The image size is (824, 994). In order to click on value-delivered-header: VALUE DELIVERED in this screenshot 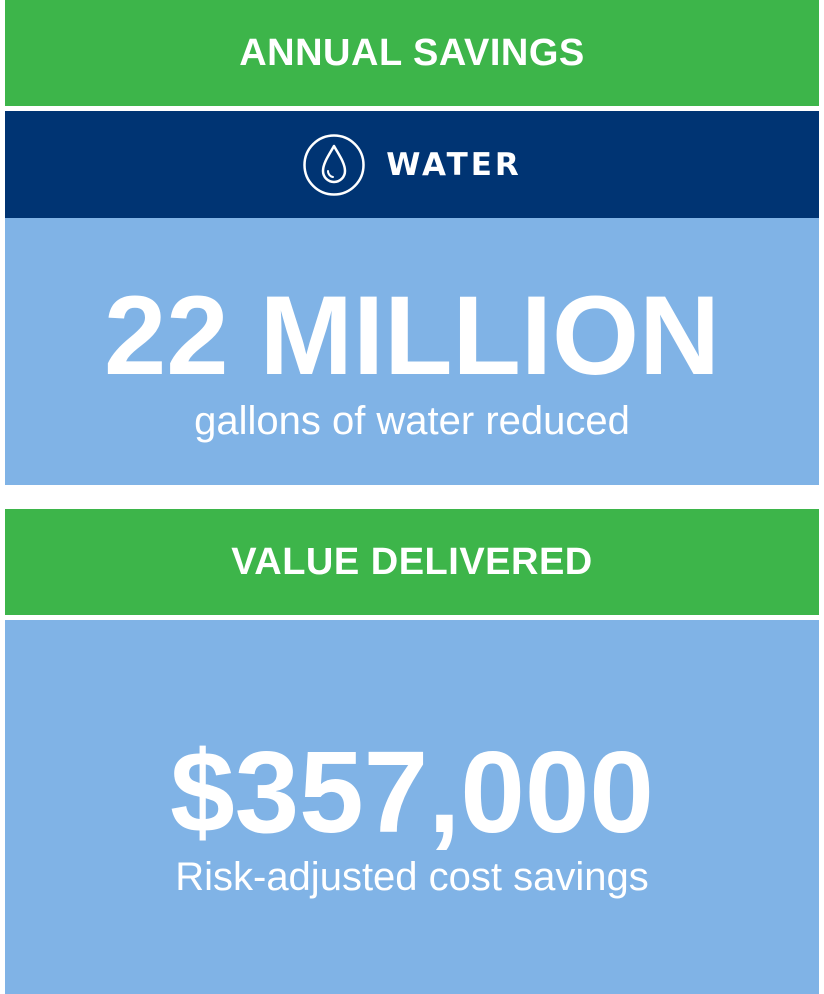, I will do `click(412, 562)`.